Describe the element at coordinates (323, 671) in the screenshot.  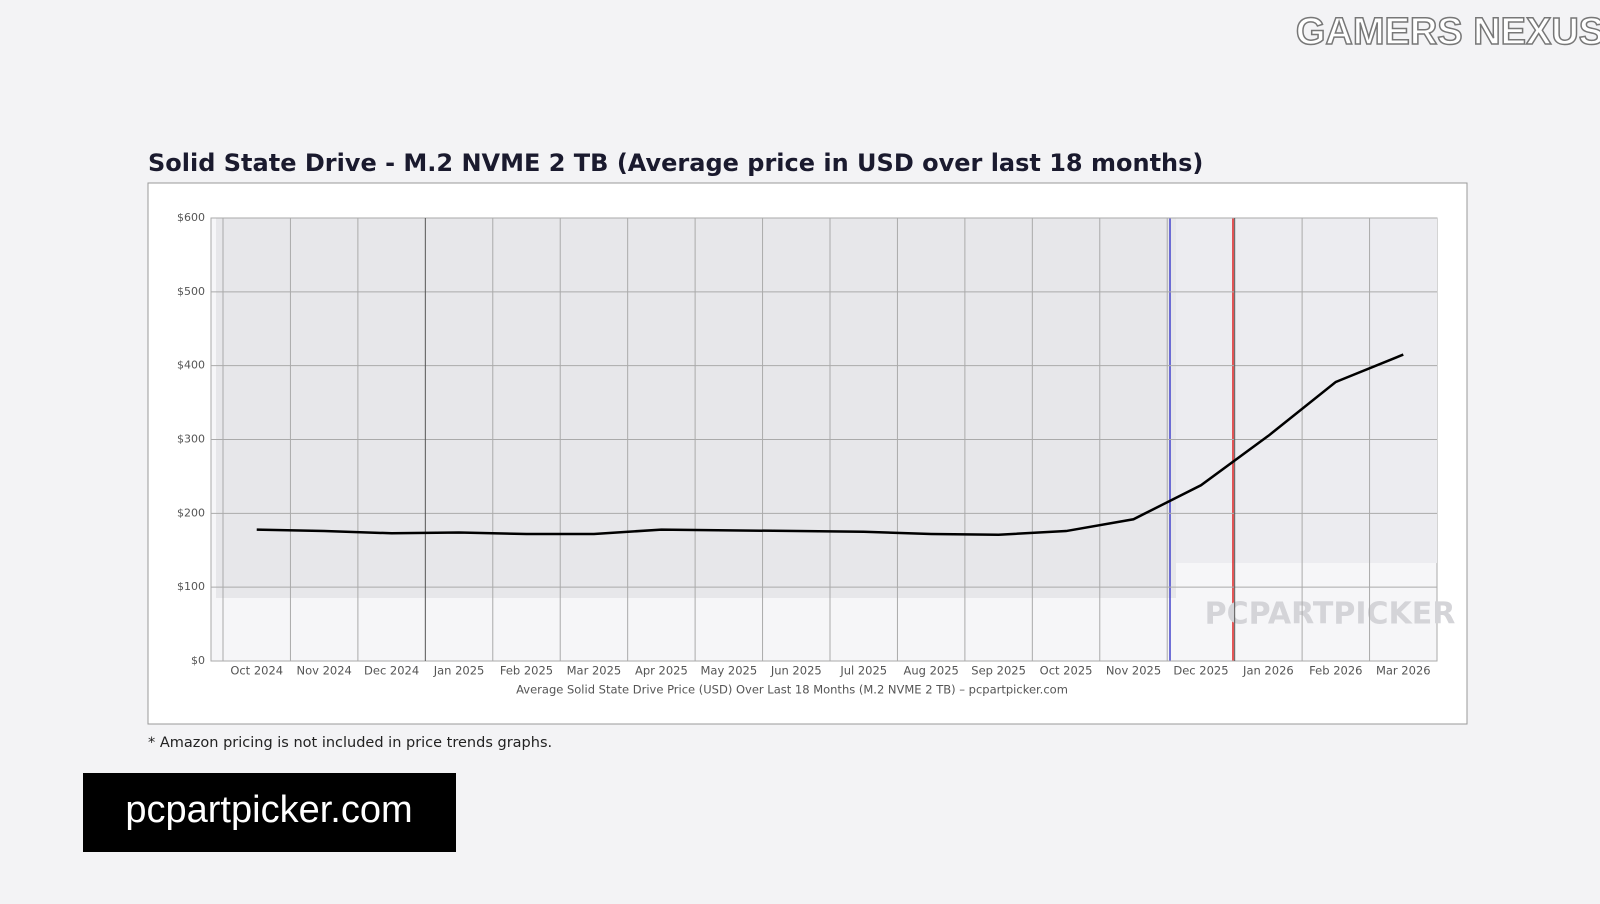
I see `x-tick-label: Nov 2024` at that location.